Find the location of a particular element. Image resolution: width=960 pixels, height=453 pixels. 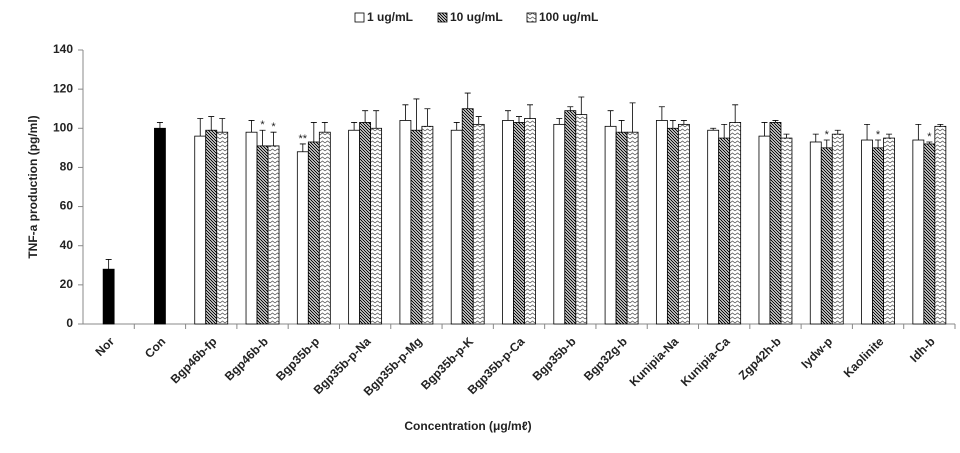

y-tick-label: 60 is located at coordinates (67, 206).